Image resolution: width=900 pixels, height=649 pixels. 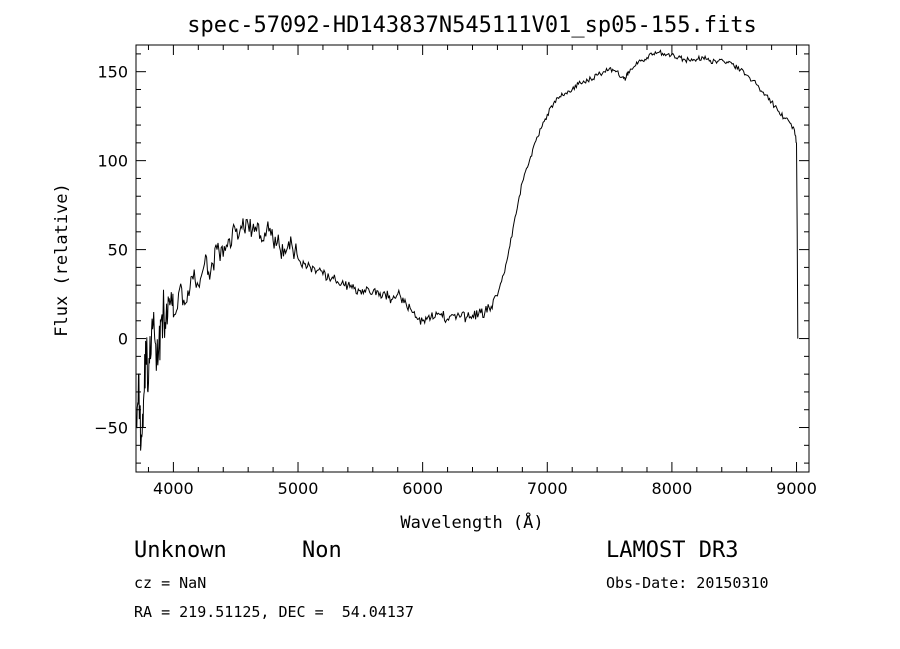 I want to click on object-subtype: Non, so click(x=322, y=550).